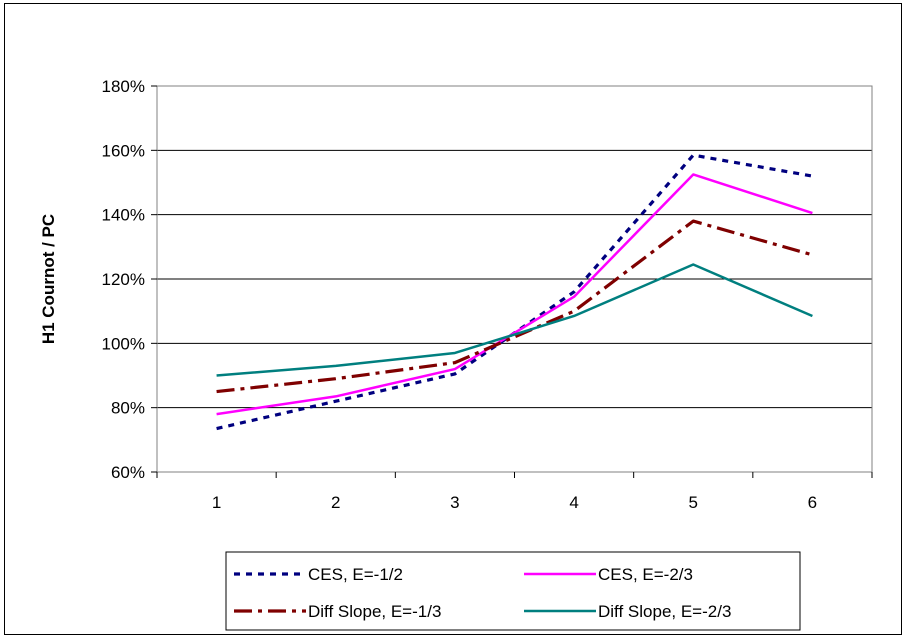 This screenshot has height=638, width=906. What do you see at coordinates (123, 215) in the screenshot?
I see `y-tick-label: 140%` at bounding box center [123, 215].